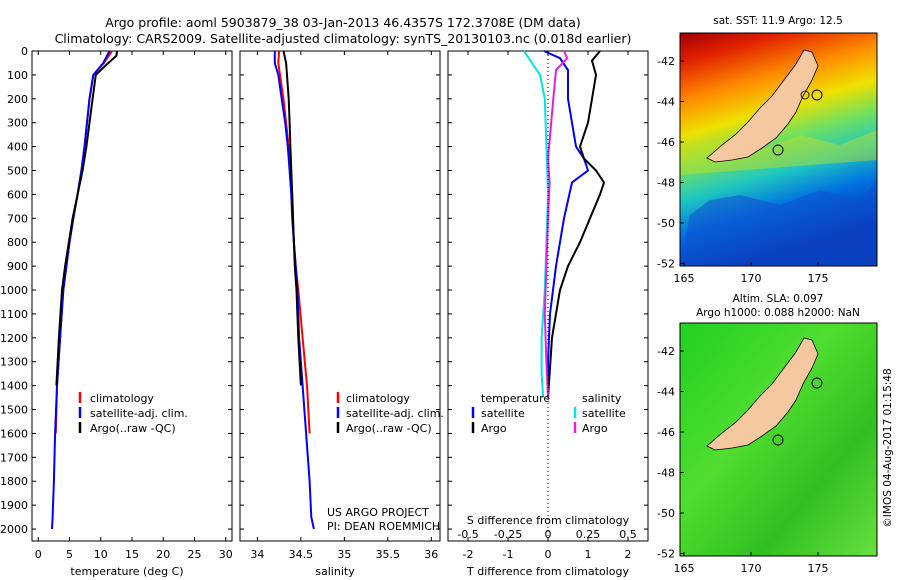  I want to click on legend-s-satellite: satellite, so click(604, 413).